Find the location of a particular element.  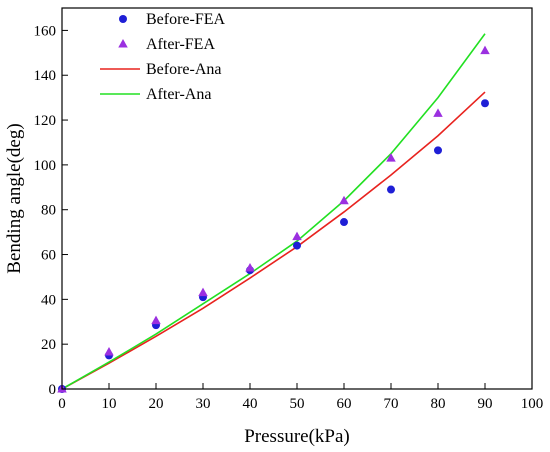

legend-entry-before-fea: Before-FEA is located at coordinates (172, 19).